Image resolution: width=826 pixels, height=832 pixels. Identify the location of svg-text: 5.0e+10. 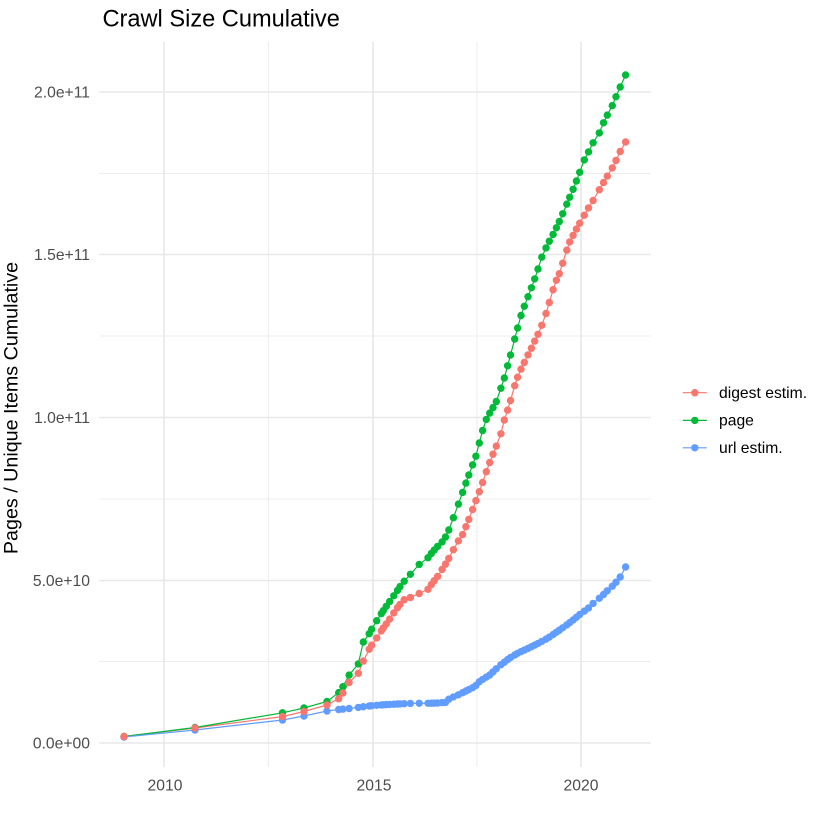
(61, 581).